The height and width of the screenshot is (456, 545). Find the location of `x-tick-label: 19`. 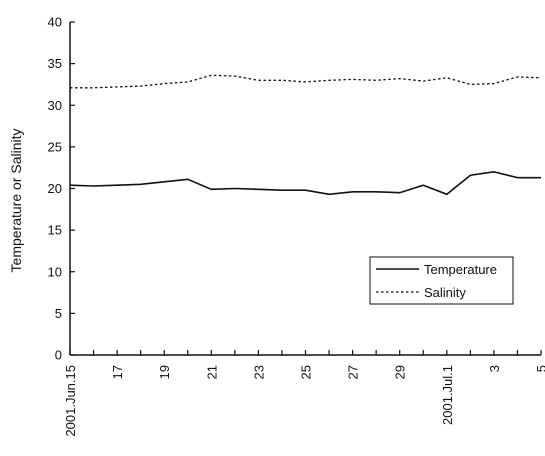

x-tick-label: 19 is located at coordinates (164, 372).